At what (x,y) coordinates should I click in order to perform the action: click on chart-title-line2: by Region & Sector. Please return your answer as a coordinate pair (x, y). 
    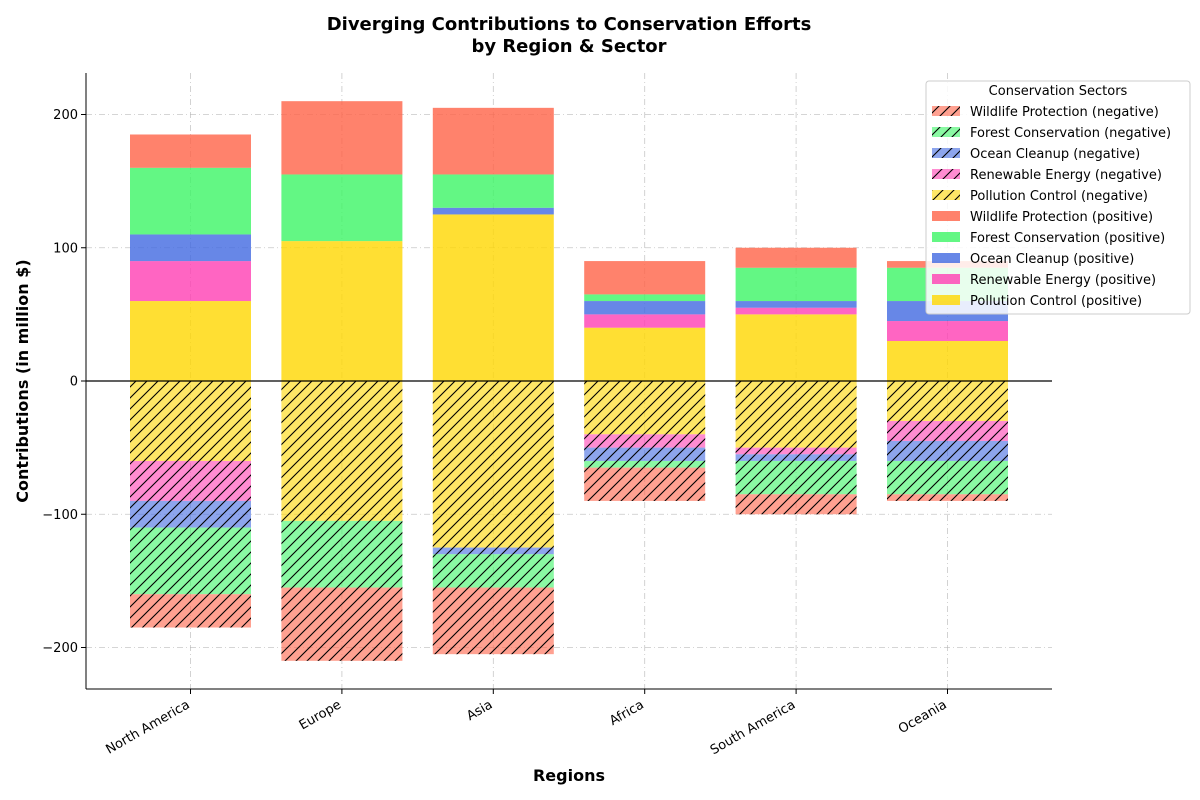
    Looking at the image, I should click on (568, 46).